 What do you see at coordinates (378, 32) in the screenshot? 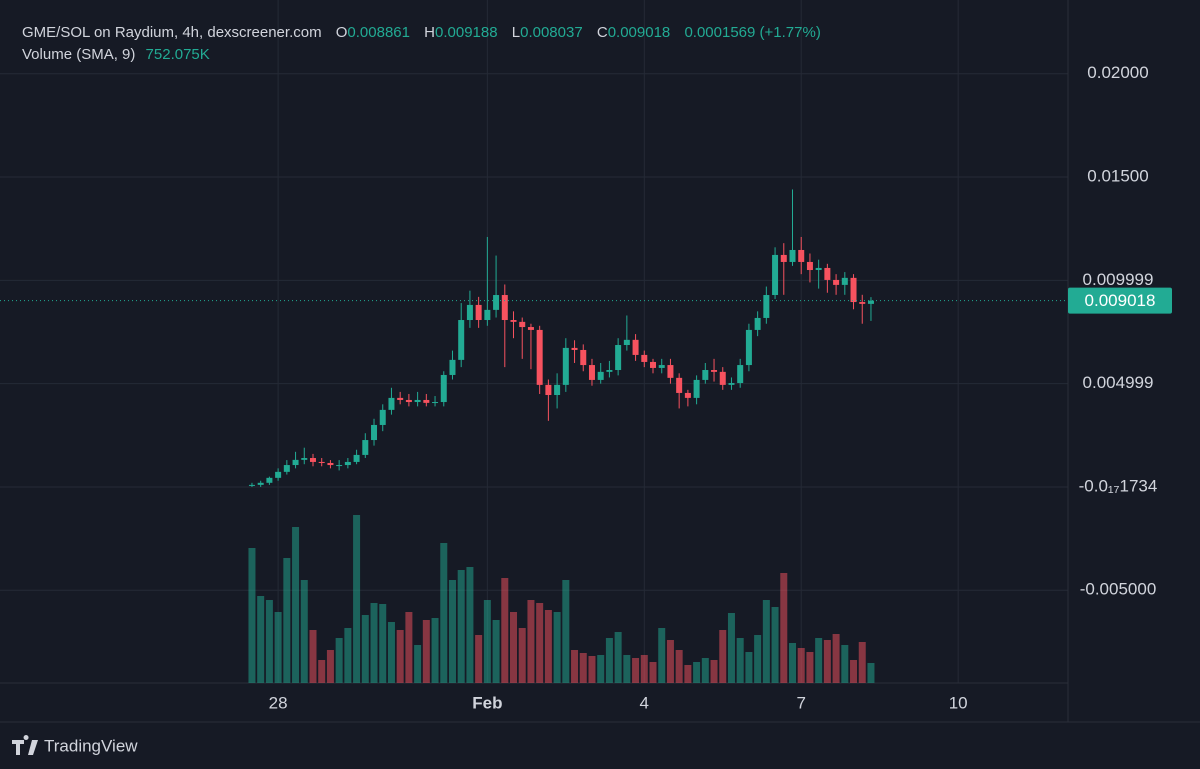
I see `ohlc-value: 0.008861` at bounding box center [378, 32].